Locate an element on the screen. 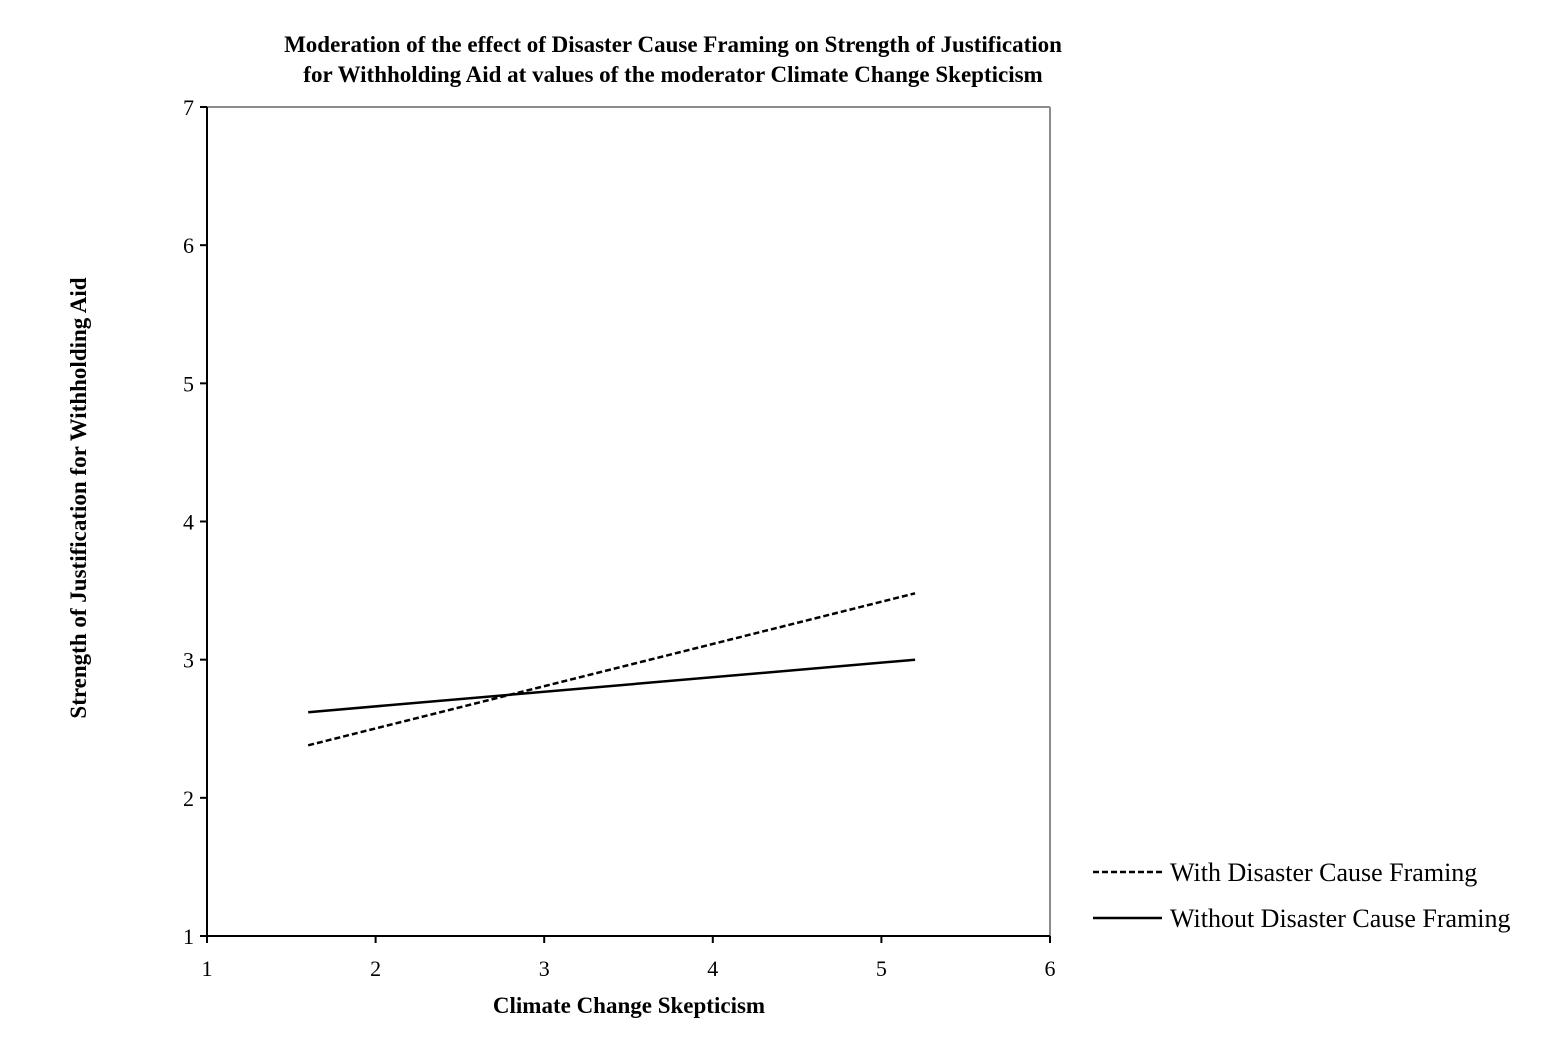  series-line-with-framing is located at coordinates (611, 669).